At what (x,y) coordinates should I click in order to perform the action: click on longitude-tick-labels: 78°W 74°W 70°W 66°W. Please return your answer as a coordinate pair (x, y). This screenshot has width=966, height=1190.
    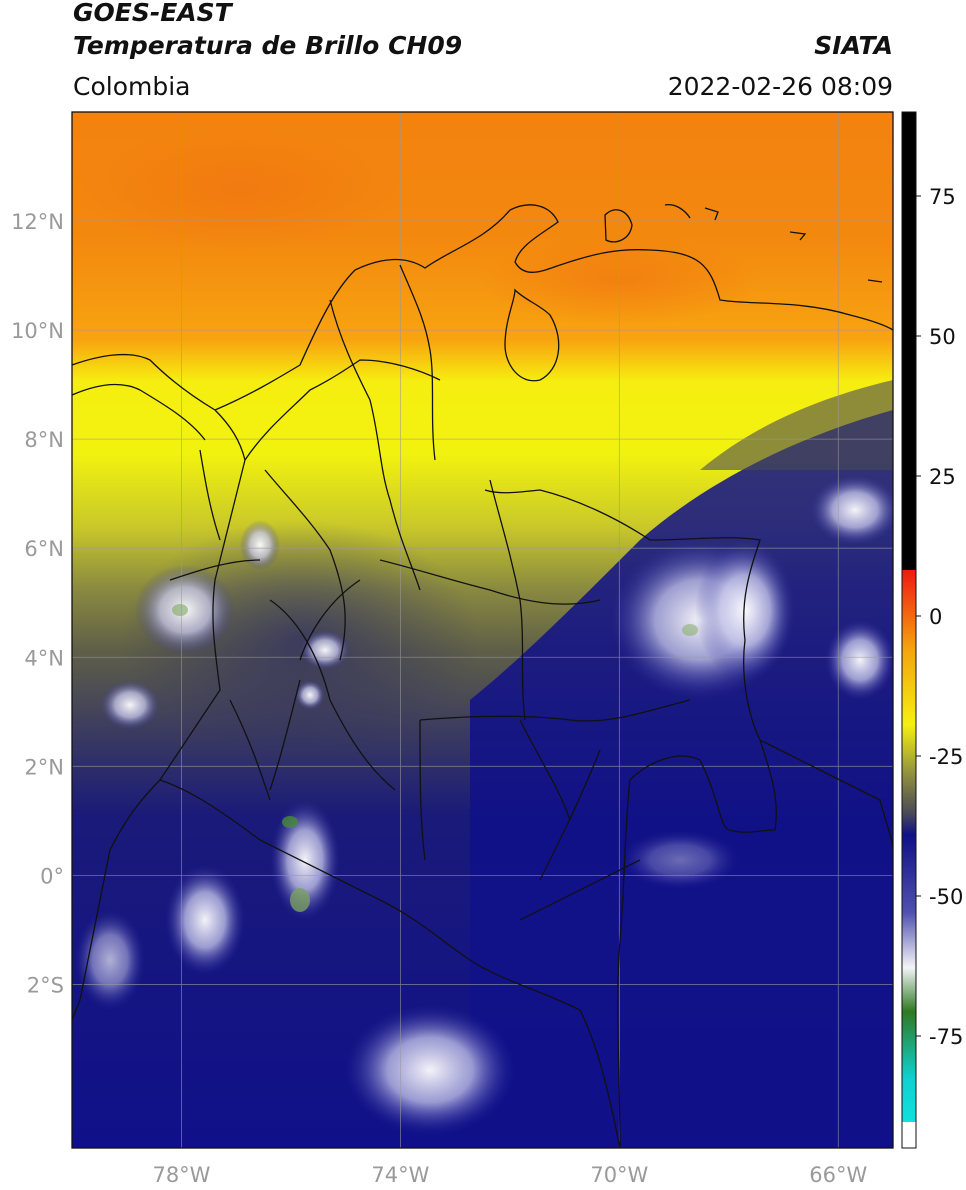
    Looking at the image, I should click on (509, 1175).